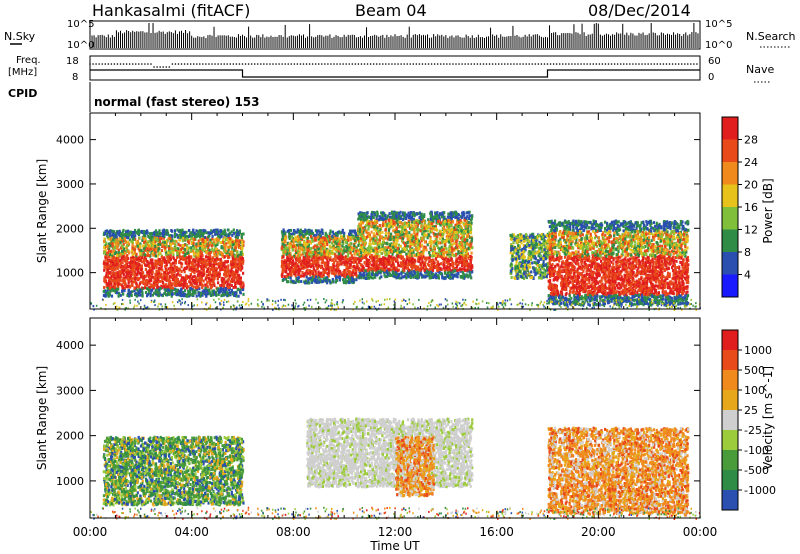 The height and width of the screenshot is (554, 800). Describe the element at coordinates (711, 77) in the screenshot. I see `nave-tick-lo: 0` at that location.